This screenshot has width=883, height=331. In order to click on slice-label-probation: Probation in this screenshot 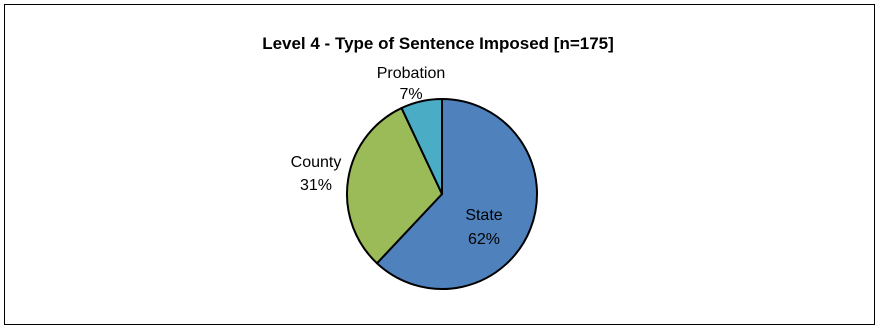, I will do `click(411, 73)`.